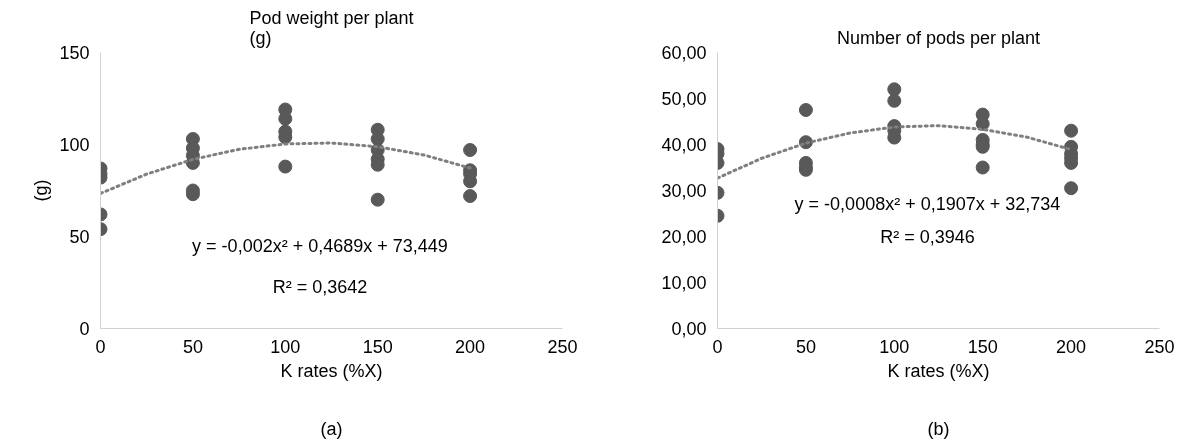 This screenshot has width=1194, height=443. Describe the element at coordinates (320, 287) in the screenshot. I see `annotation: R² = 0,3642` at that location.